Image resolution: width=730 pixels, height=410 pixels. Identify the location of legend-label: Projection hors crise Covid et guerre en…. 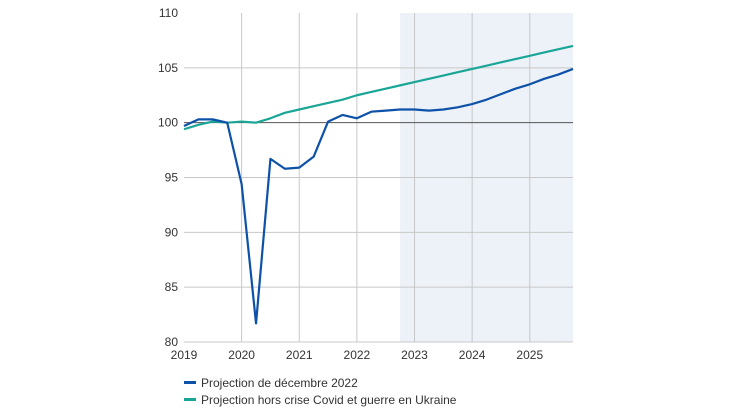
(329, 399).